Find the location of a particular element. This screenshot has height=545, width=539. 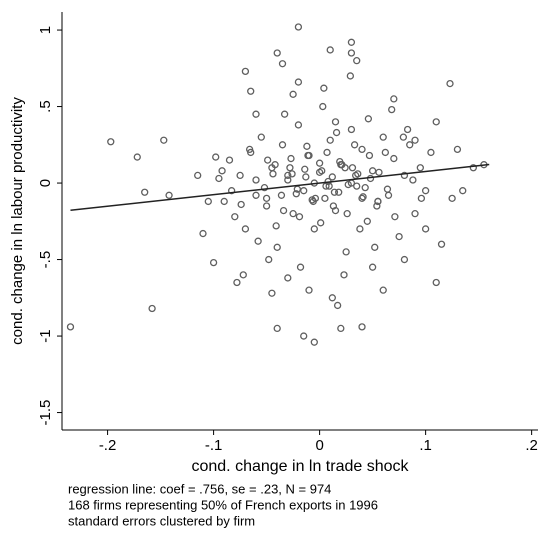

y-tick-label: -1.5 is located at coordinates (45, 413).